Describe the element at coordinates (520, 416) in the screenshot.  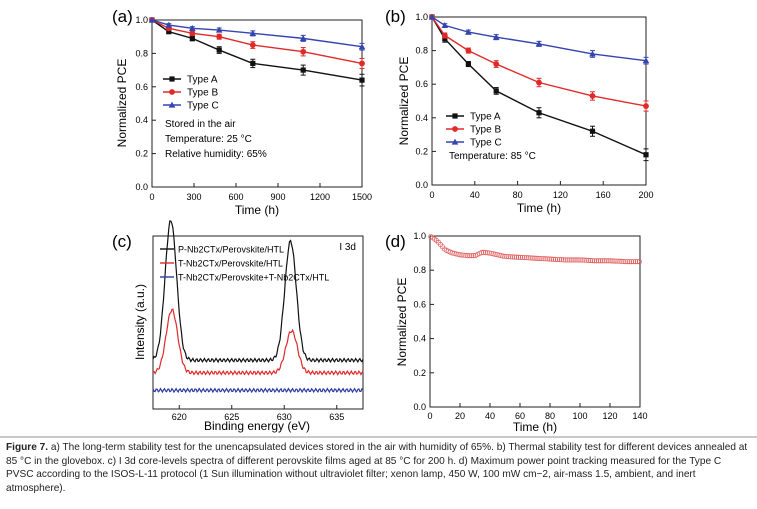
I see `x-tick-label: 60` at that location.